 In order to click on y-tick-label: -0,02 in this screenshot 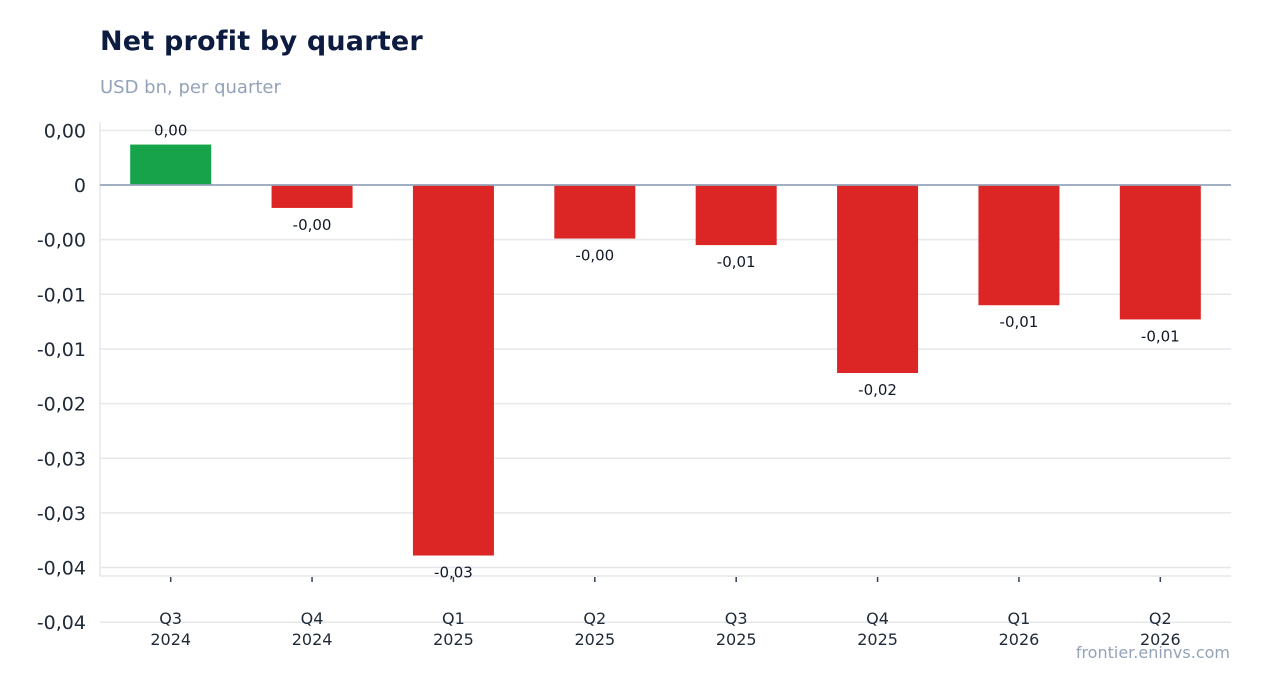, I will do `click(61, 405)`.